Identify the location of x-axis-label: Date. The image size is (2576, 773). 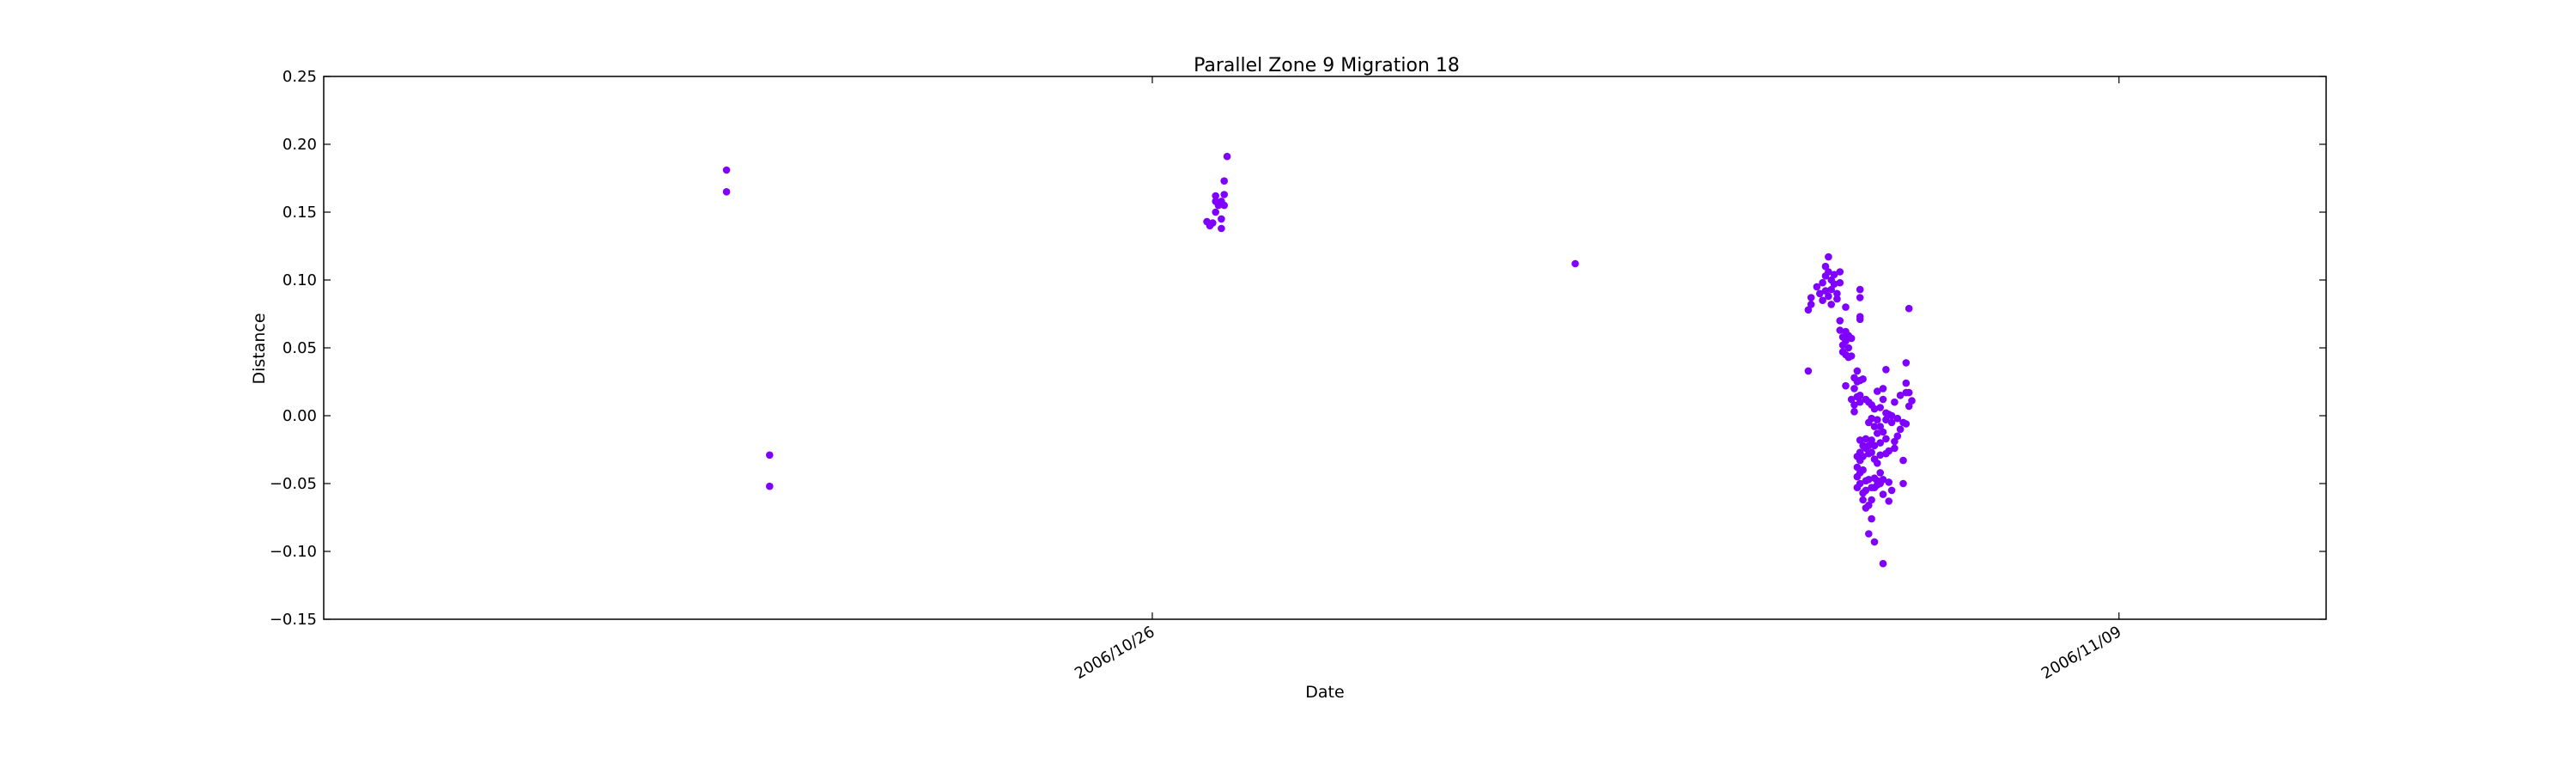
(1324, 692).